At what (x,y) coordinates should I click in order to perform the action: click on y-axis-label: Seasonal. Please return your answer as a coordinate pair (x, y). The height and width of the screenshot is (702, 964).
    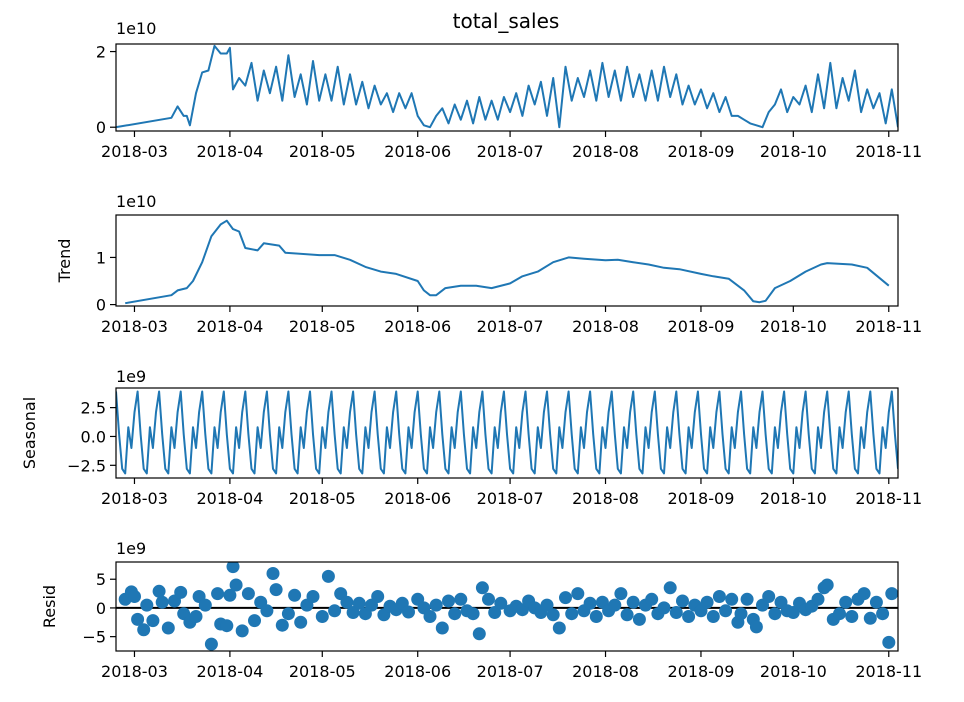
    Looking at the image, I should click on (29, 433).